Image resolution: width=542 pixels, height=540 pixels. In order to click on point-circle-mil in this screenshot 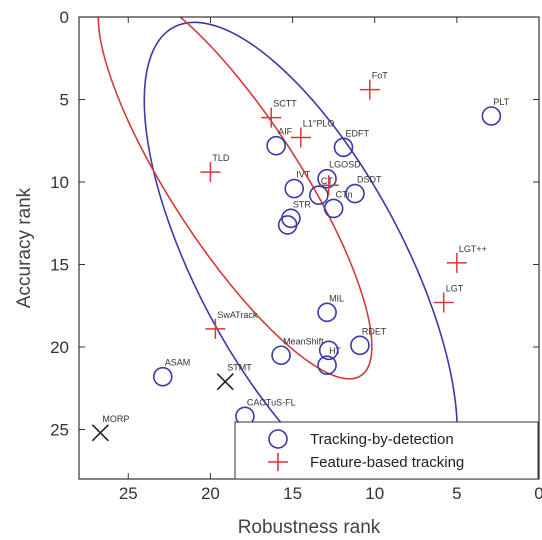, I will do `click(327, 312)`.